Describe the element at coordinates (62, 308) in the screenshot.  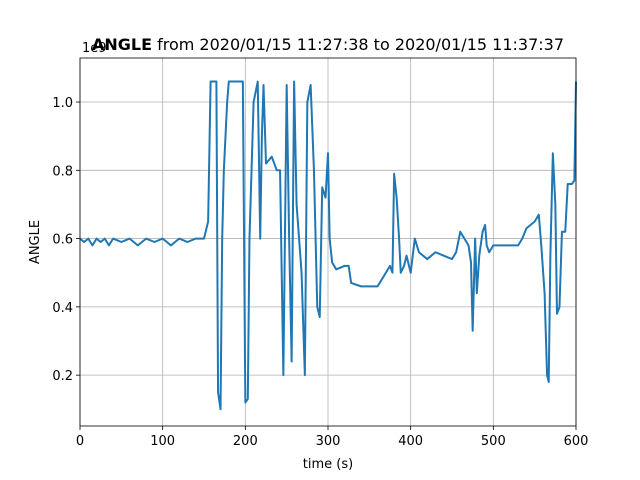
I see `y-tick-label: 0.4` at that location.